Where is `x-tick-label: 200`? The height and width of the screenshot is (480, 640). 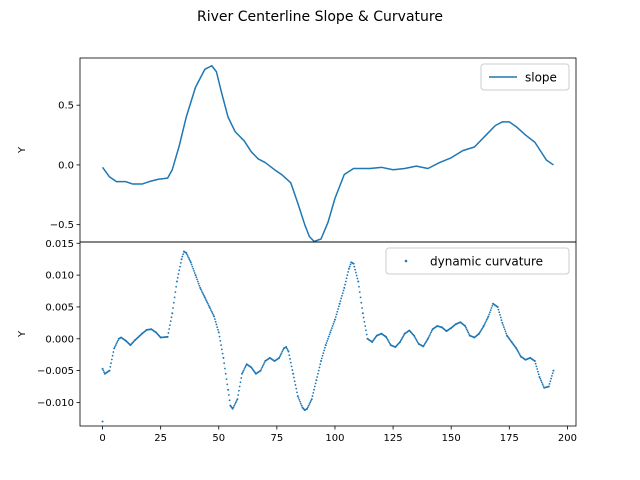 x-tick-label: 200 is located at coordinates (567, 438).